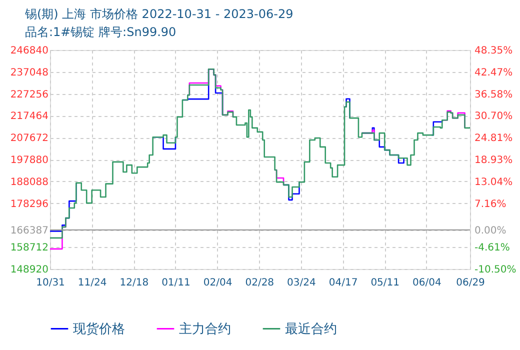  I want to click on chart-title: 锡(期) 上海 市场价格 2022-10-31 - 2023-06-29, so click(159, 14).